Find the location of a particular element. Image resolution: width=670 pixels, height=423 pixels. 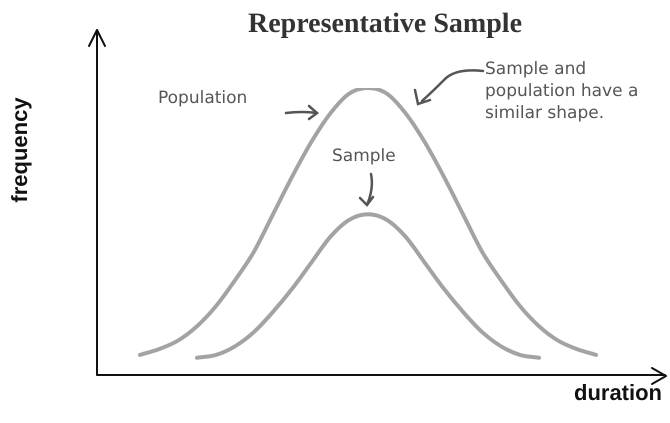

annotation: Sample is located at coordinates (364, 156).